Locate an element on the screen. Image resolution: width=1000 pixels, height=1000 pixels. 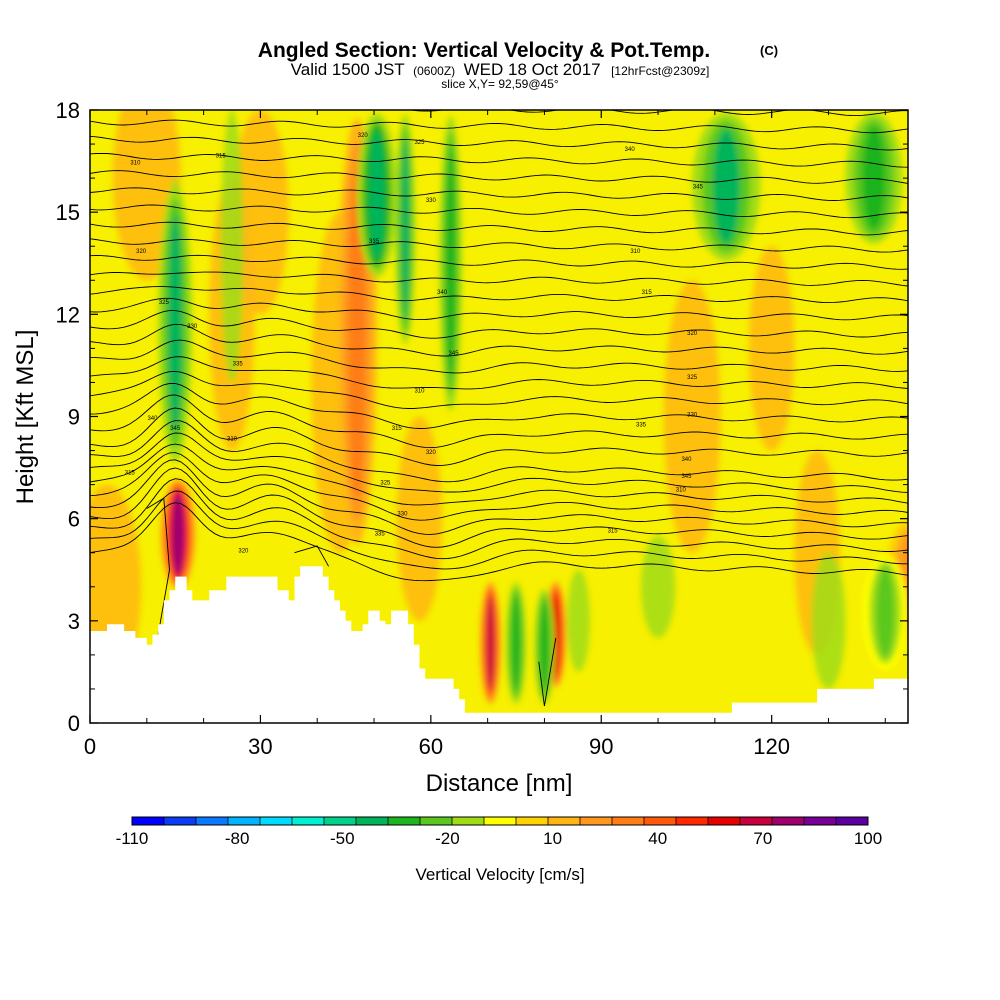
y-tick-label: 6 is located at coordinates (74, 519).